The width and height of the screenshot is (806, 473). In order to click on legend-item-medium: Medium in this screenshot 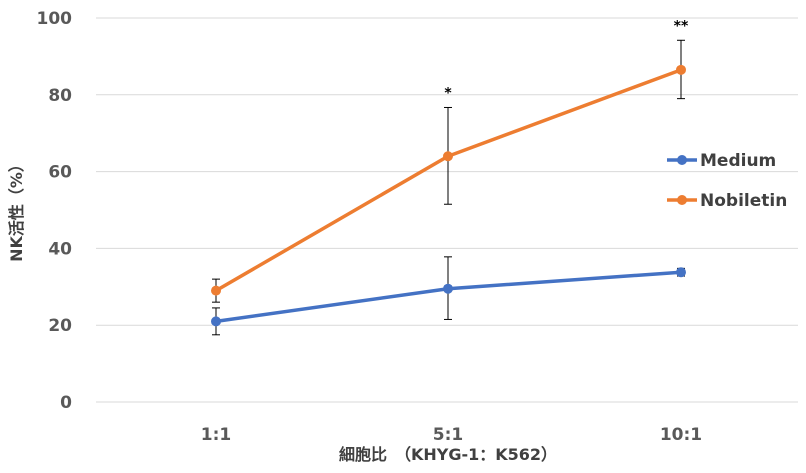, I will do `click(721, 161)`.